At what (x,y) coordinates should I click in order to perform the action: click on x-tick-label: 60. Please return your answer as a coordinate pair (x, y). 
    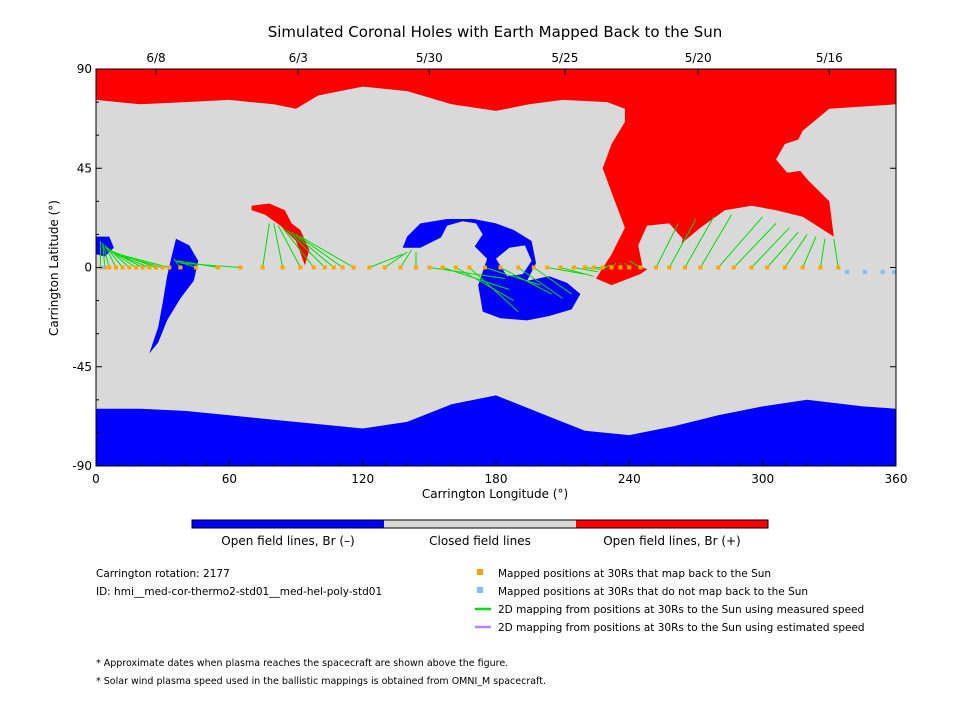
    Looking at the image, I should click on (229, 479).